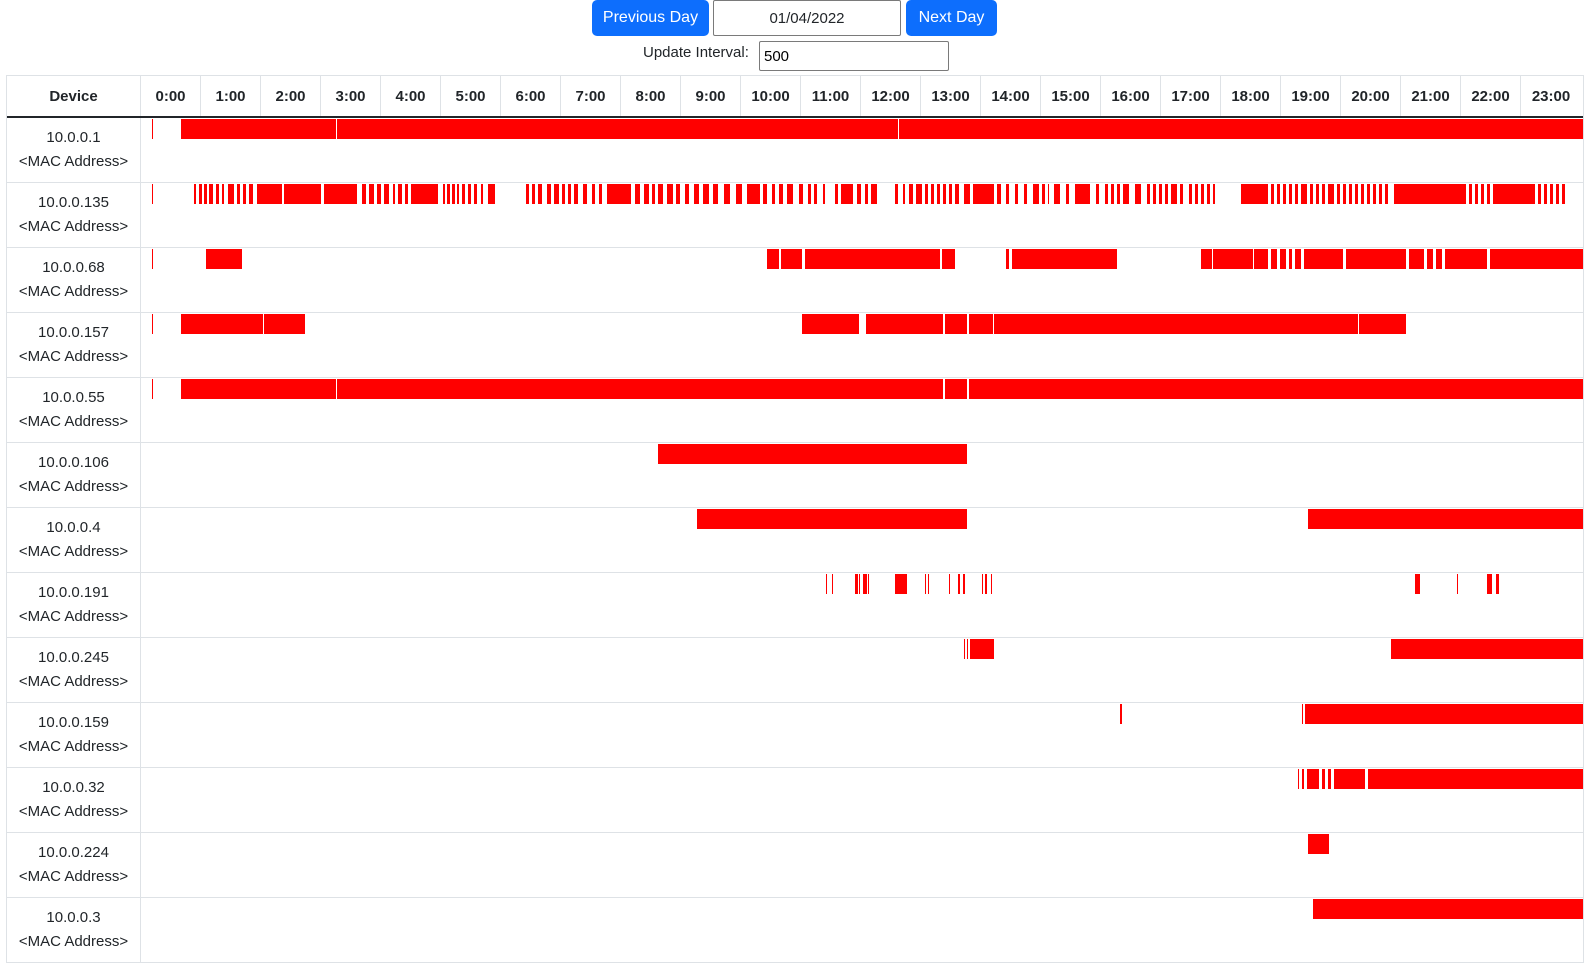 The height and width of the screenshot is (963, 1594). I want to click on device-cell: 10.0.0.55 <MAC Address>, so click(74, 410).